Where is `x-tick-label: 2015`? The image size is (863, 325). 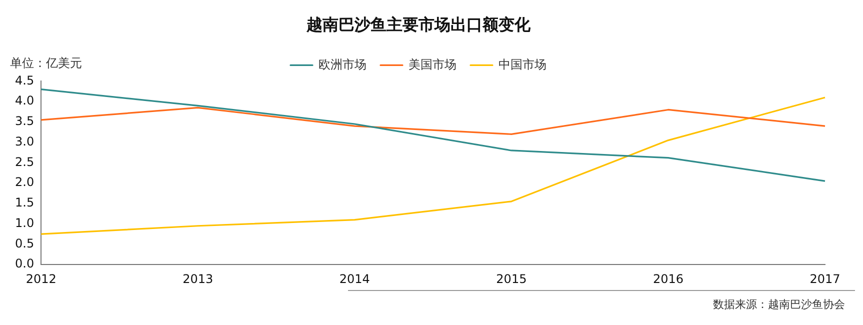 x-tick-label: 2015 is located at coordinates (511, 279).